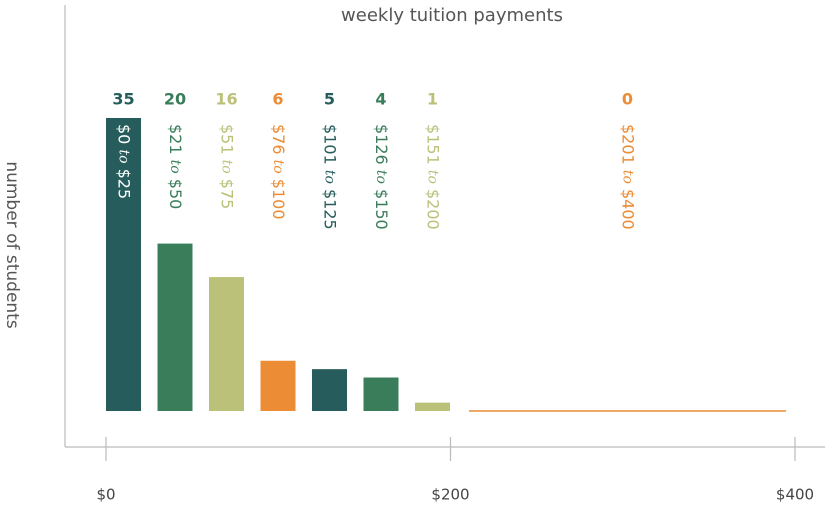 Image resolution: width=825 pixels, height=514 pixels. Describe the element at coordinates (452, 15) in the screenshot. I see `chart-title: weekly tuition payments` at that location.